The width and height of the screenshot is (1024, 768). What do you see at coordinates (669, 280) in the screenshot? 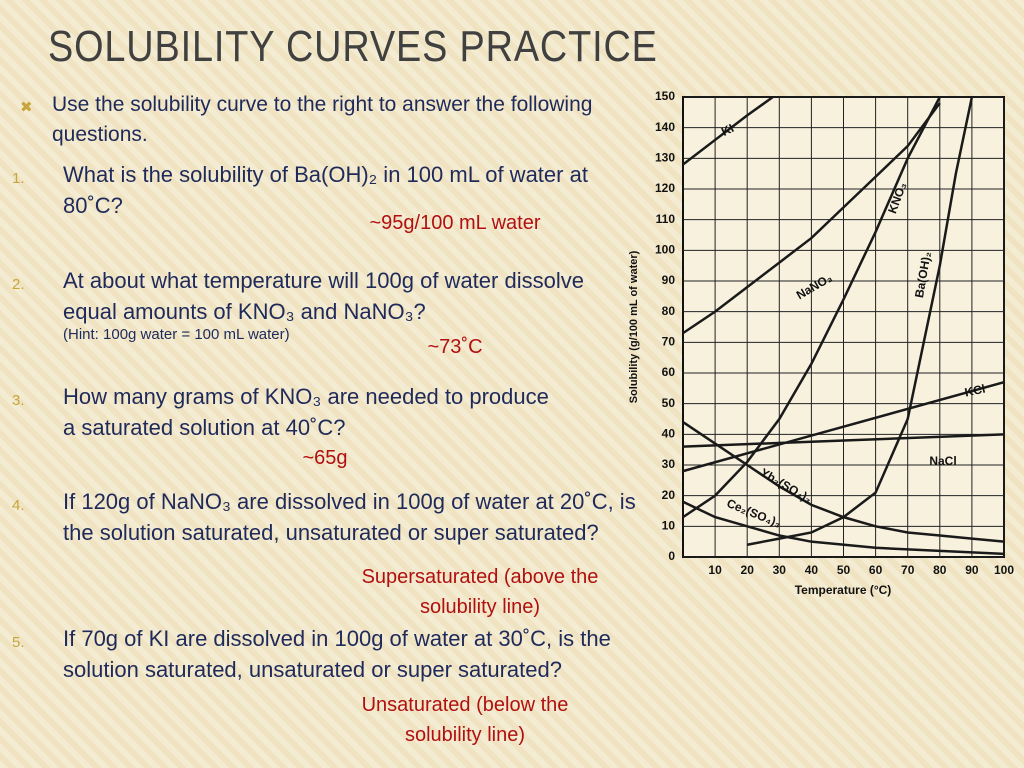
I see `y-tick-label: 90` at bounding box center [669, 280].